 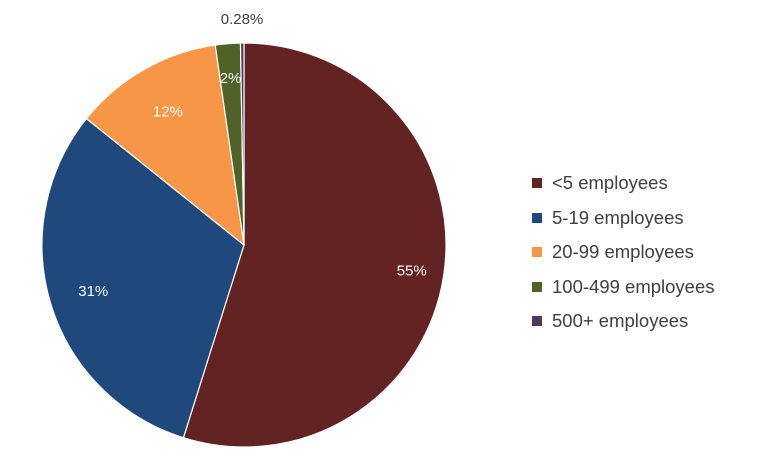 What do you see at coordinates (168, 112) in the screenshot?
I see `slice-data-label: 12%` at bounding box center [168, 112].